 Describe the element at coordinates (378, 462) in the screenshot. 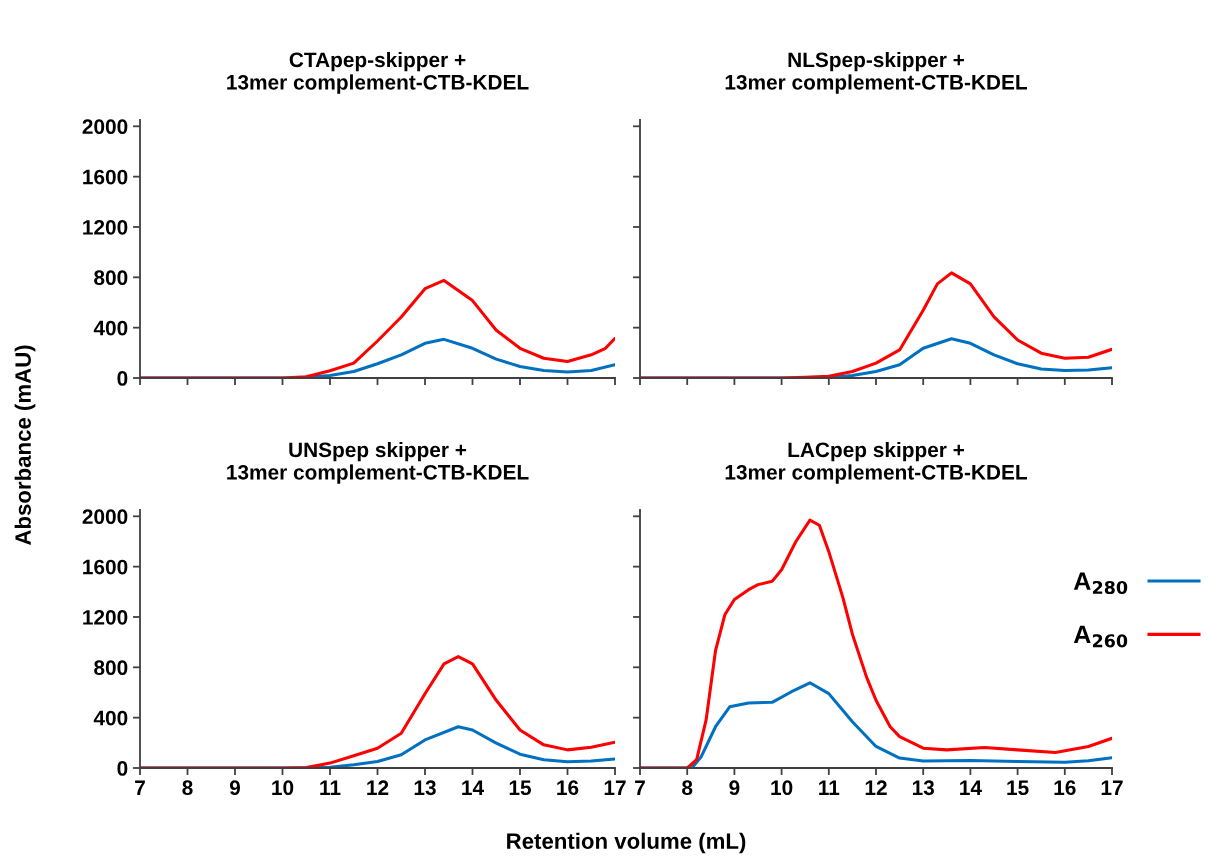

I see `chart-title: UNSpep skipper + 13mer complement-CTB-KDEL` at that location.